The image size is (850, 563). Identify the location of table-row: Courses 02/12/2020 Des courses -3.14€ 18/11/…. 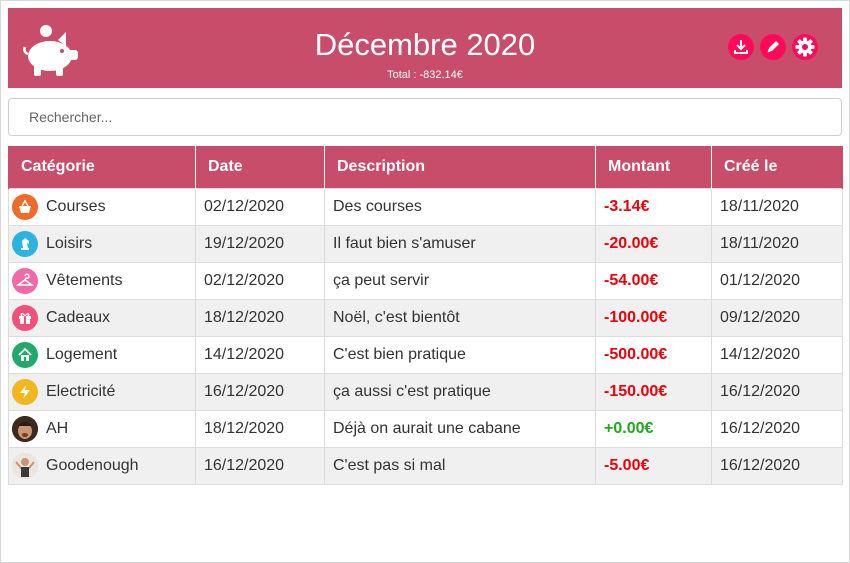
(425, 207).